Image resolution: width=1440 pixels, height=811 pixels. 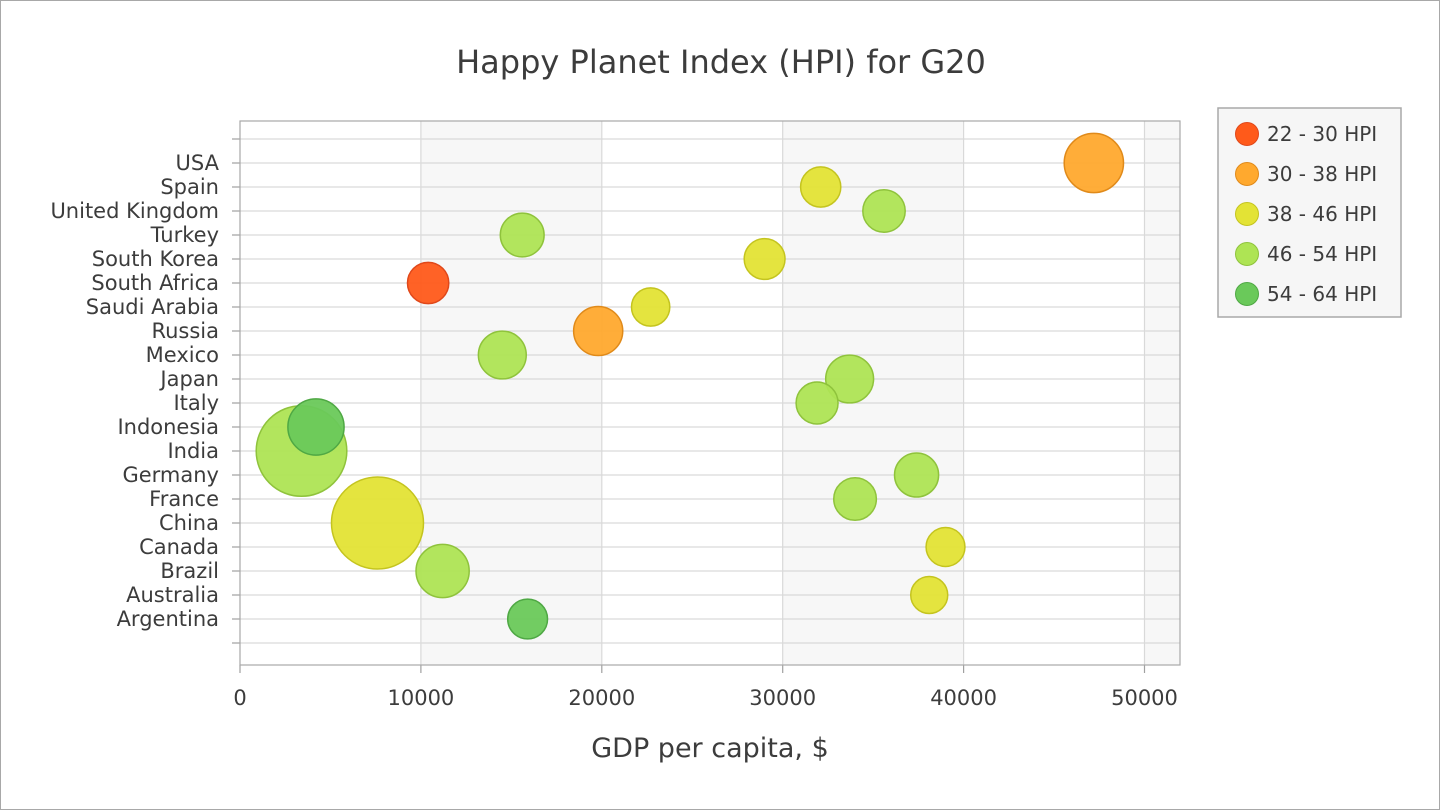 I want to click on y-tick-label: Brazil, so click(x=189, y=571).